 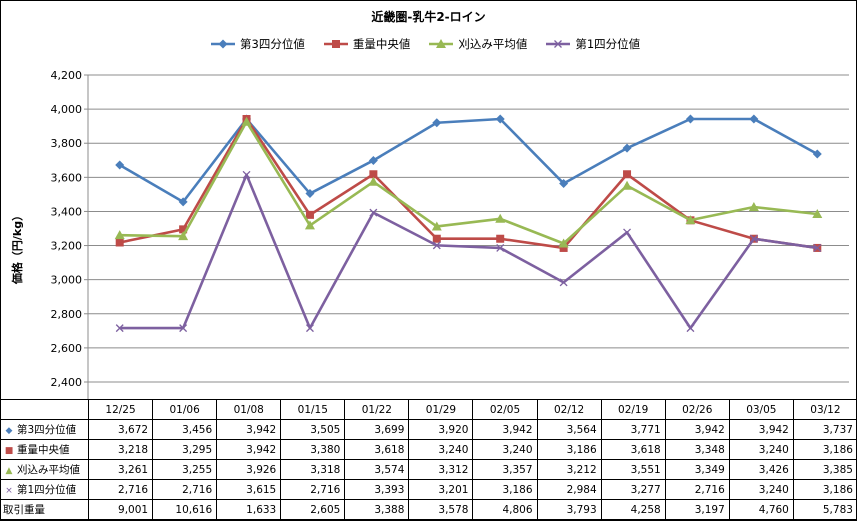 What do you see at coordinates (824, 409) in the screenshot?
I see `category-label: 03/12` at bounding box center [824, 409].